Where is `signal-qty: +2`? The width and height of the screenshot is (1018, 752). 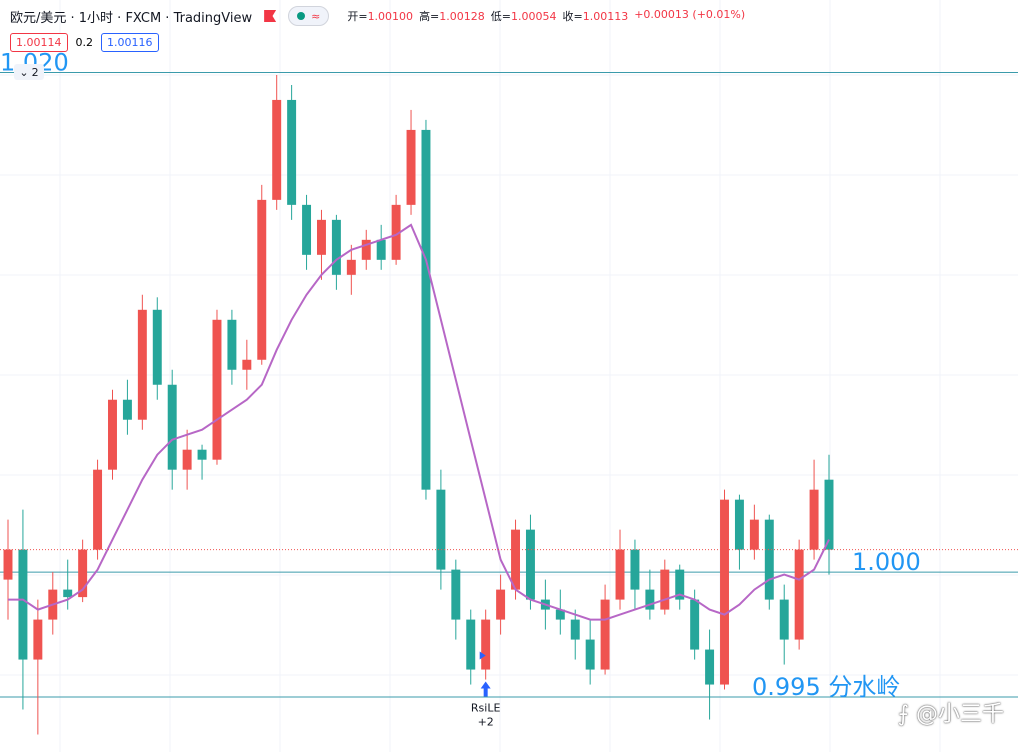 signal-qty: +2 is located at coordinates (486, 722).